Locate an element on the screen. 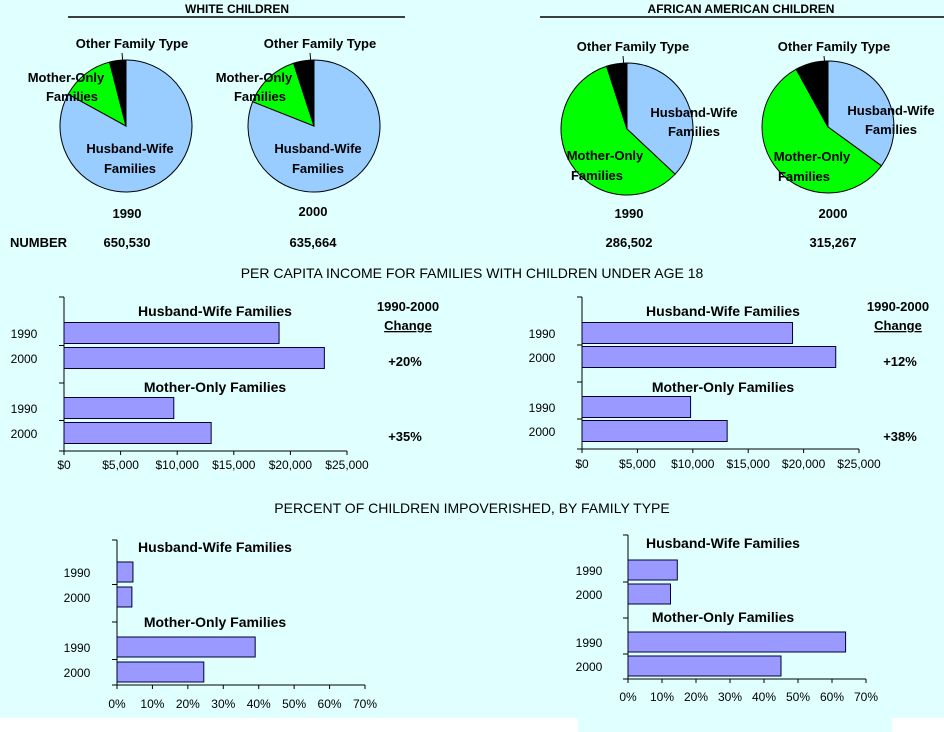 The image size is (944, 732). bar-chart-3-x-tick-label-4: 30% is located at coordinates (223, 704).